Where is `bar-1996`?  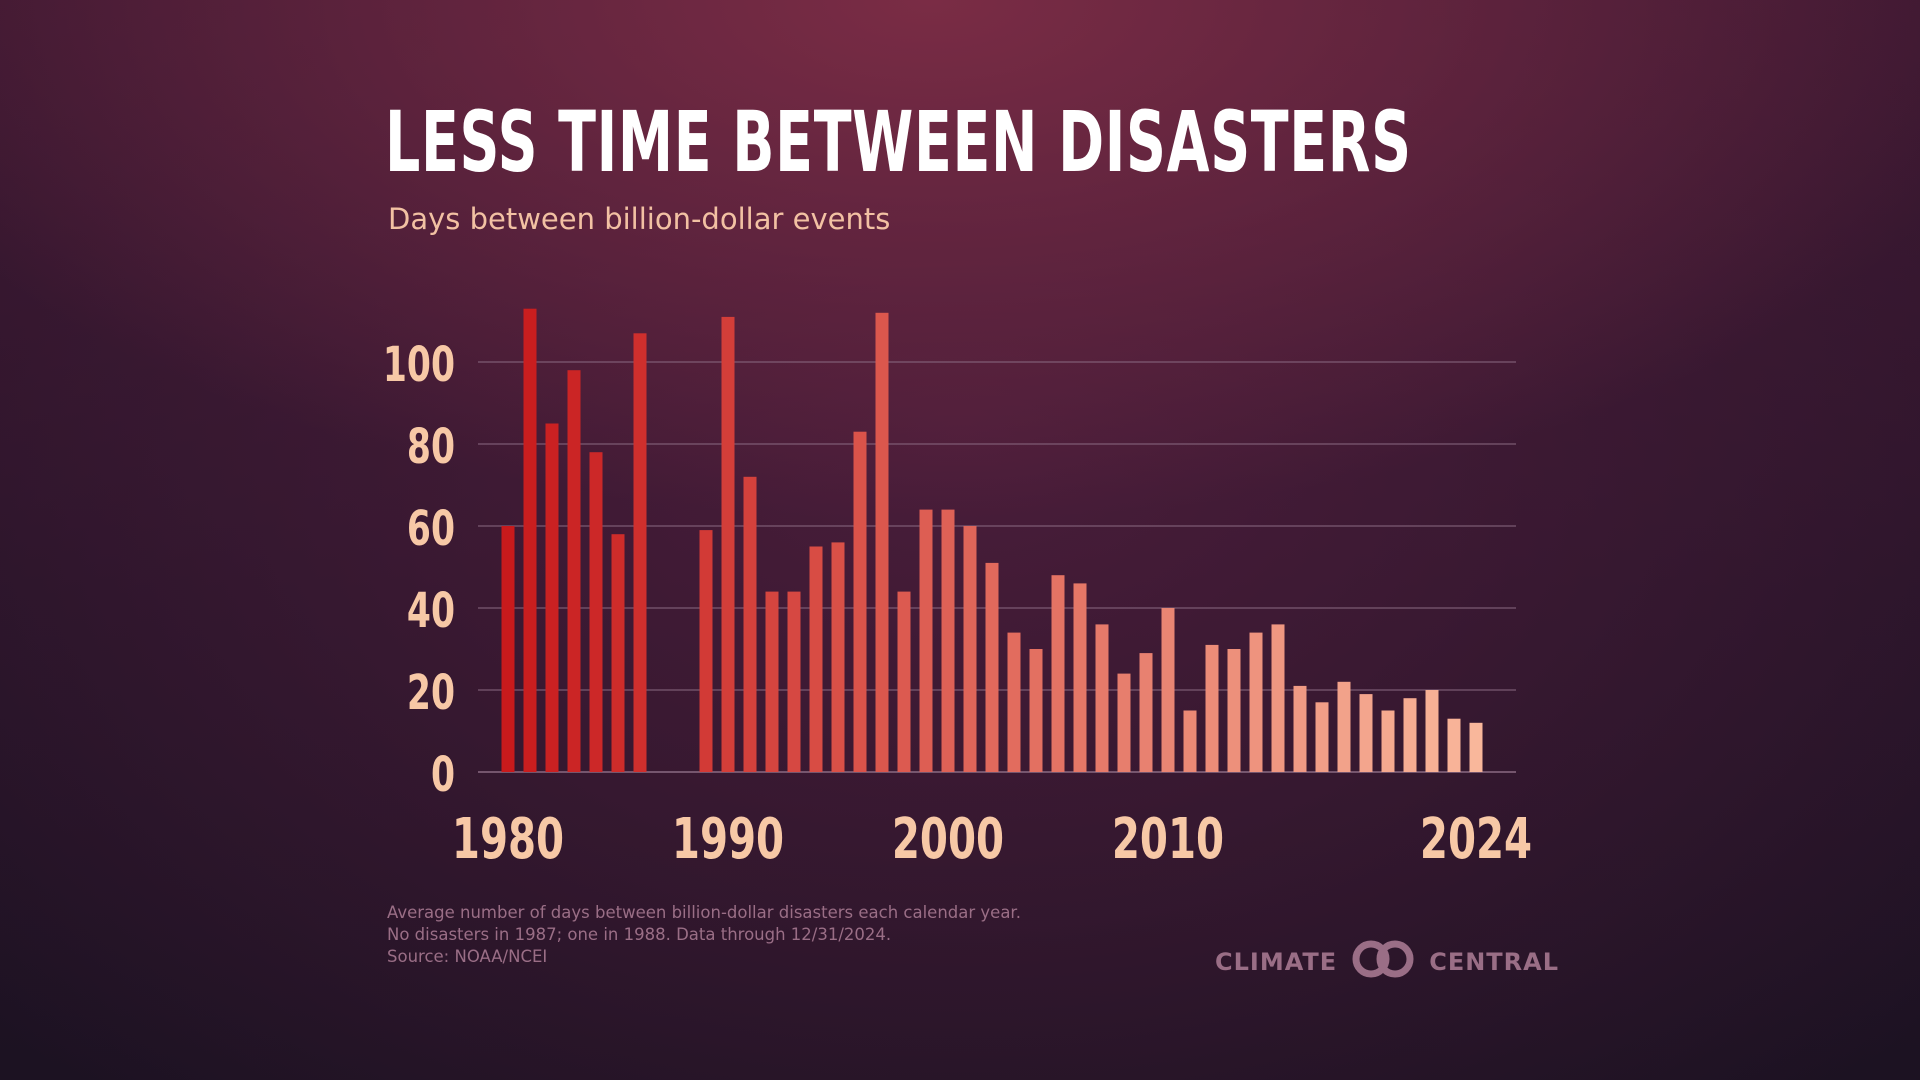
bar-1996 is located at coordinates (860, 601).